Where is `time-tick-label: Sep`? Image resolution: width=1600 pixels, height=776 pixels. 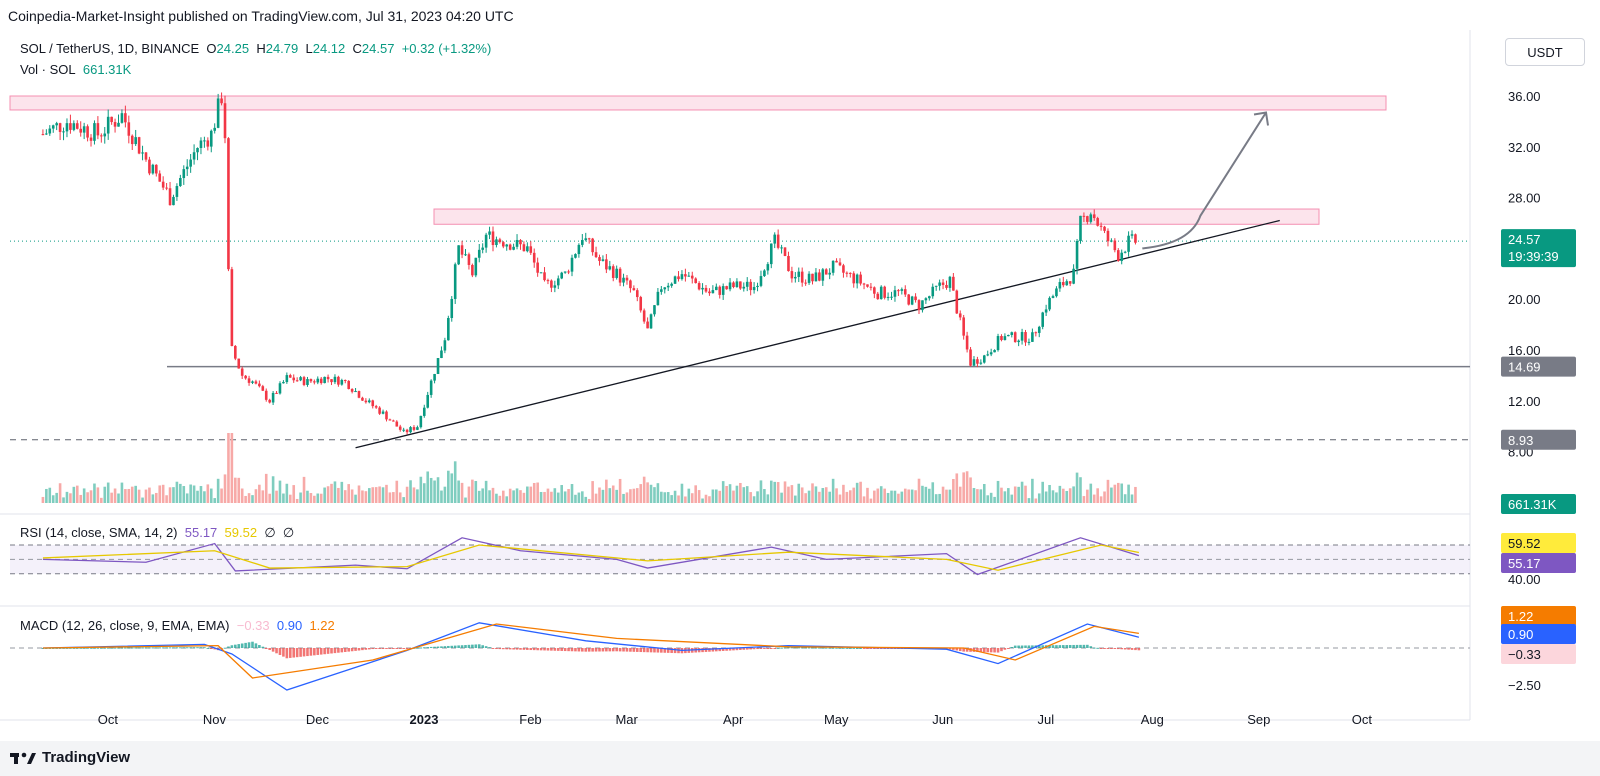
time-tick-label: Sep is located at coordinates (1258, 719).